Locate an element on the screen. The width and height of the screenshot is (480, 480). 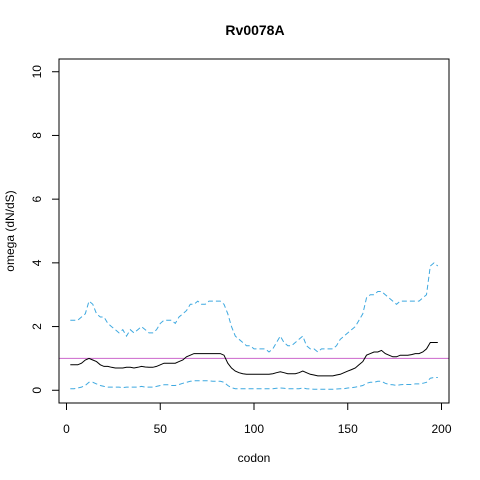
x-tick-label: 150 is located at coordinates (348, 429).